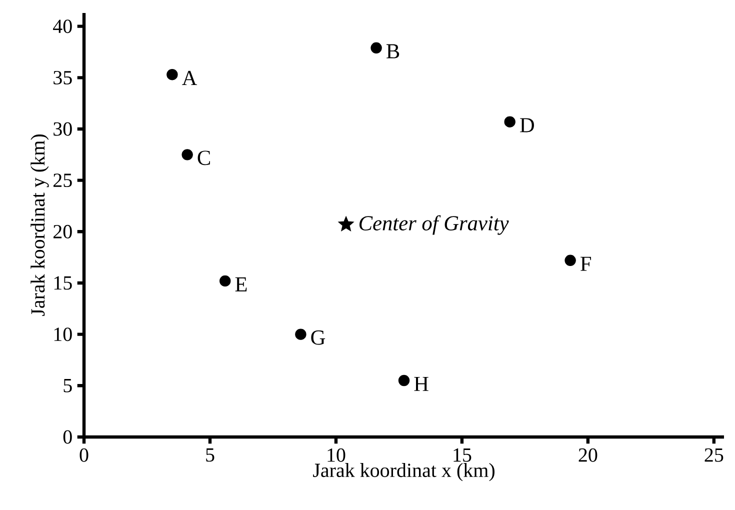  I want to click on y-tick-label: 5, so click(68, 385).